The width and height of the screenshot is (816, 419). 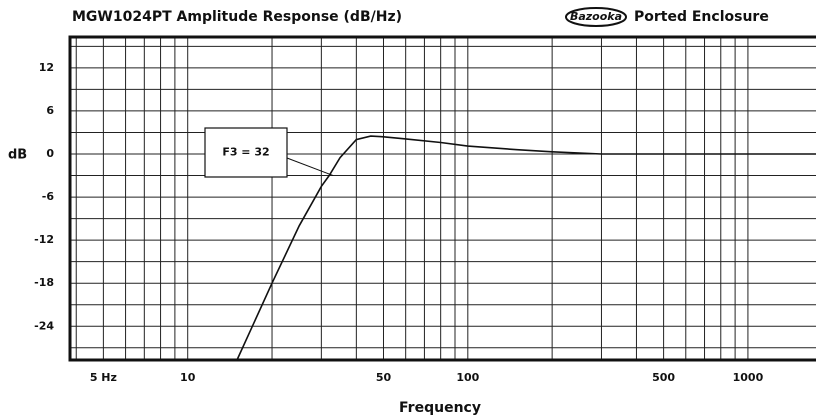 I want to click on x-tick-label: 5 Hz, so click(x=103, y=377).